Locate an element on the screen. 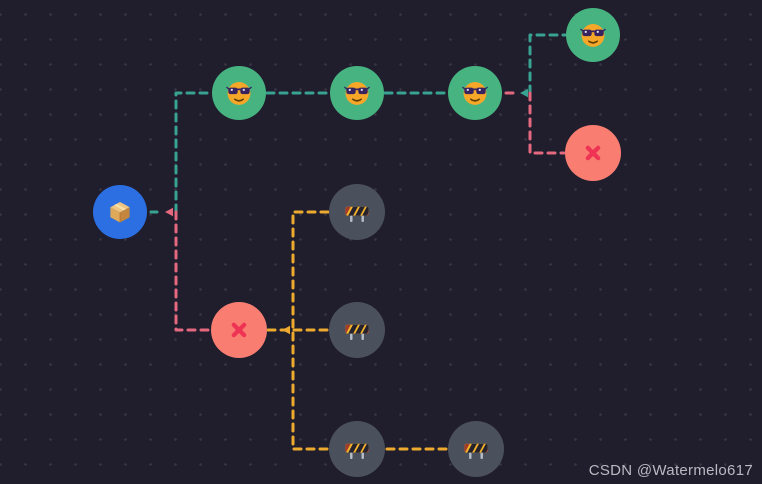 The image size is (762, 484). node-start is located at coordinates (120, 212).